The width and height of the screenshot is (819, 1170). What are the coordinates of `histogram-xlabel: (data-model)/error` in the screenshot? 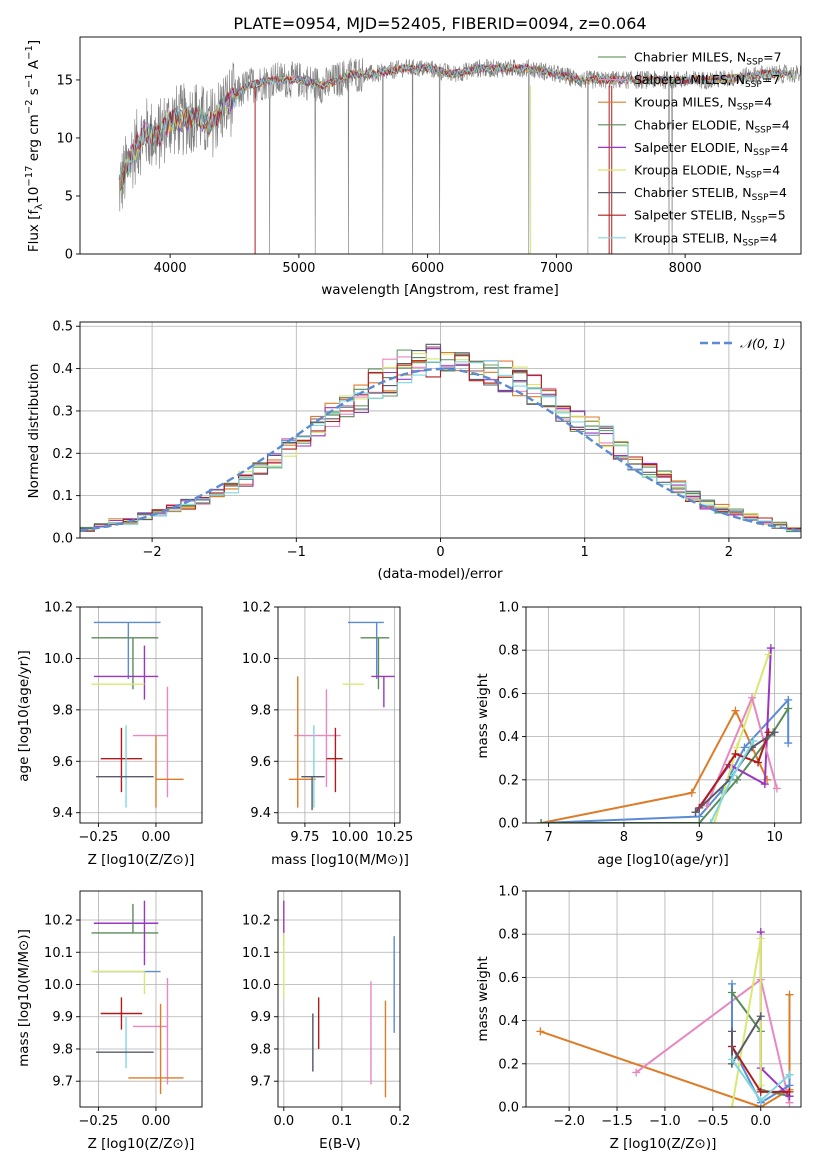 It's located at (440, 574).